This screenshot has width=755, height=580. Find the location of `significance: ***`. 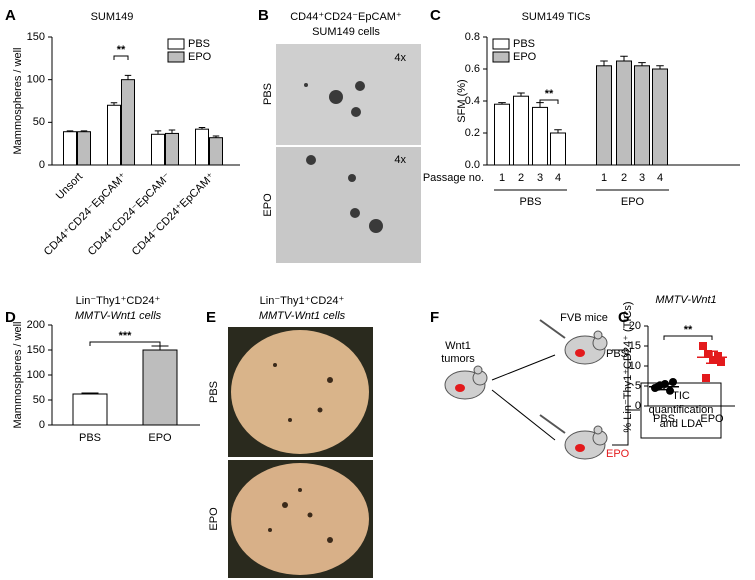

significance: *** is located at coordinates (126, 336).